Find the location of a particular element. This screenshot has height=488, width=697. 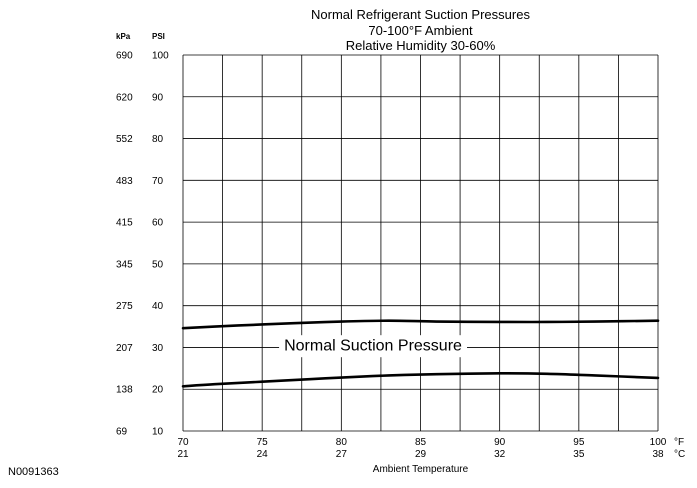

y-tick-label-psi: 20 is located at coordinates (158, 390).